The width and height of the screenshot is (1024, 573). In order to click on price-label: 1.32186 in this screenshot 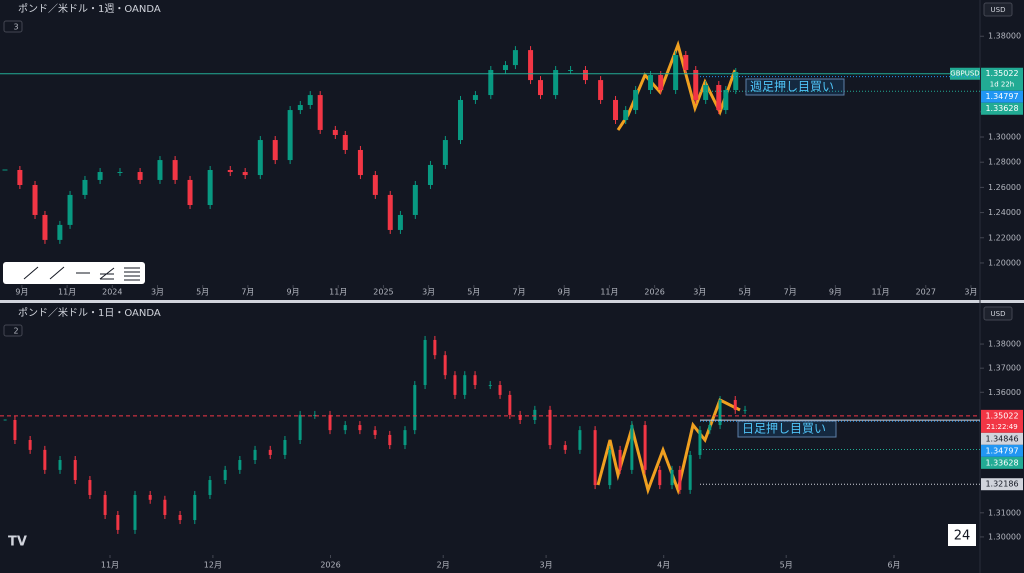, I will do `click(1001, 484)`.